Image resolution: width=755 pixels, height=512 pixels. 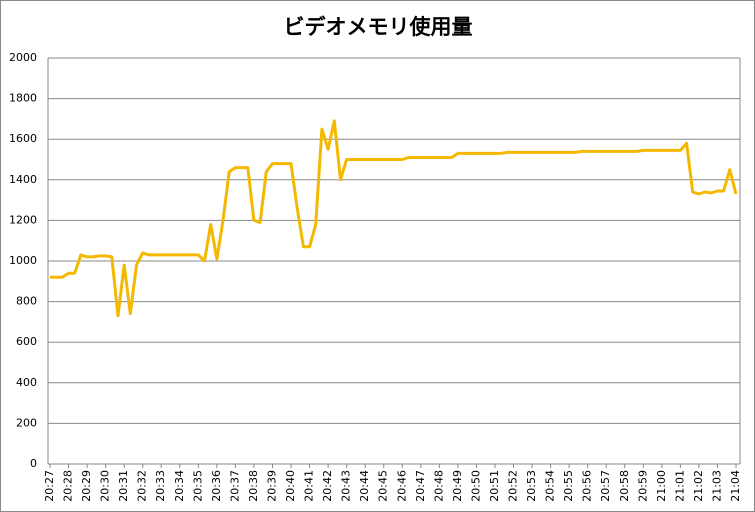 What do you see at coordinates (642, 486) in the screenshot?
I see `x-tick-label: 20:59` at bounding box center [642, 486].